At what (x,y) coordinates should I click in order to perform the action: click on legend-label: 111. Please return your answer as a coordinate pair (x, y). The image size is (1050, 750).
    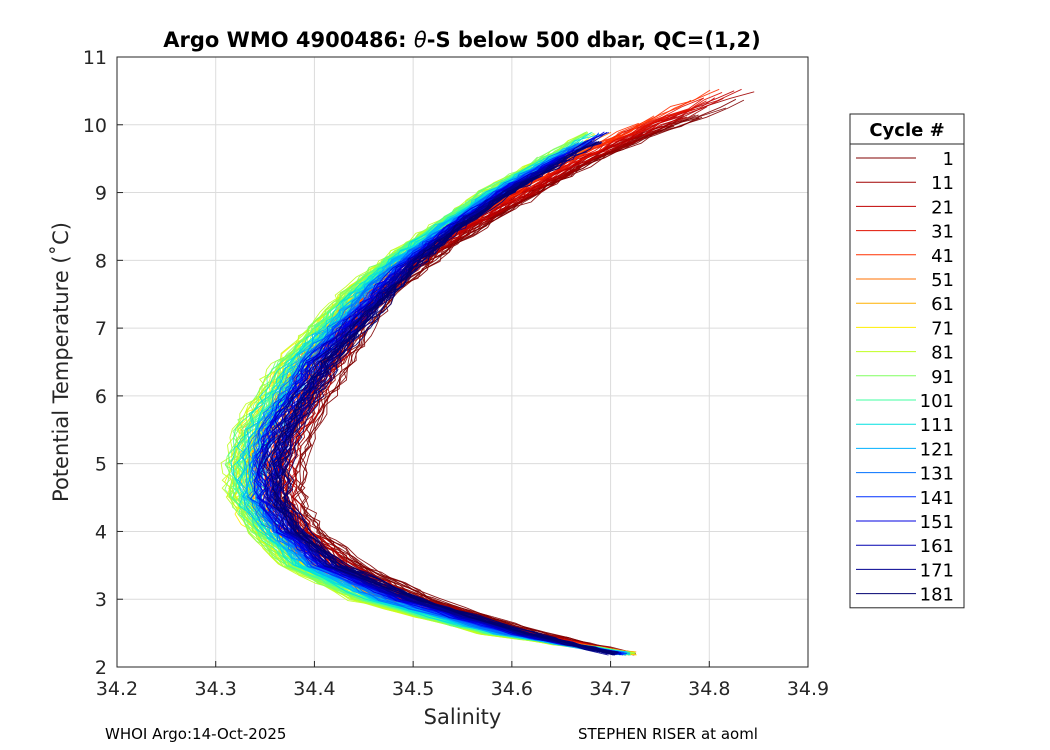
    Looking at the image, I should click on (937, 425).